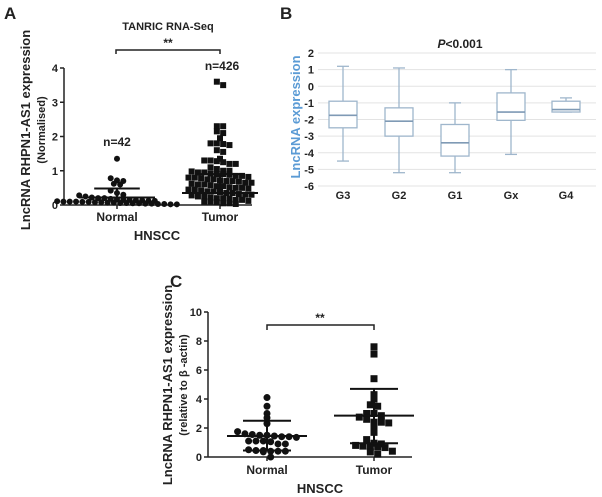 This screenshot has width=602, height=497. Describe the element at coordinates (55, 172) in the screenshot. I see `y-tick-label: 1` at that location.